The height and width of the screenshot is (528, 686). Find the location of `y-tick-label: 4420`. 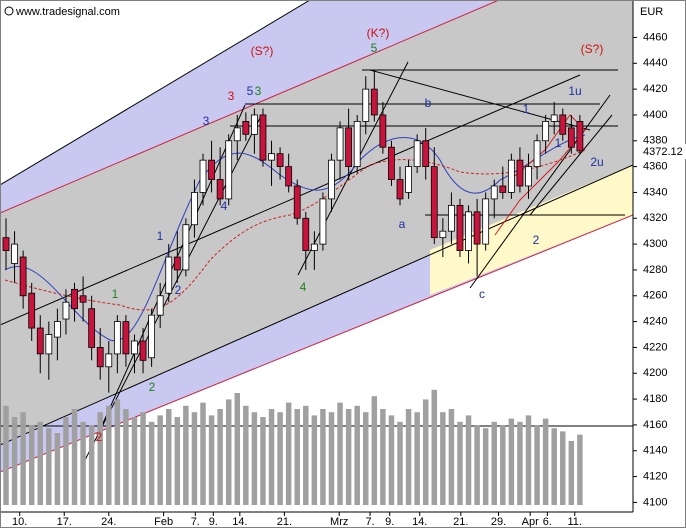

y-tick-label: 4420 is located at coordinates (655, 89).